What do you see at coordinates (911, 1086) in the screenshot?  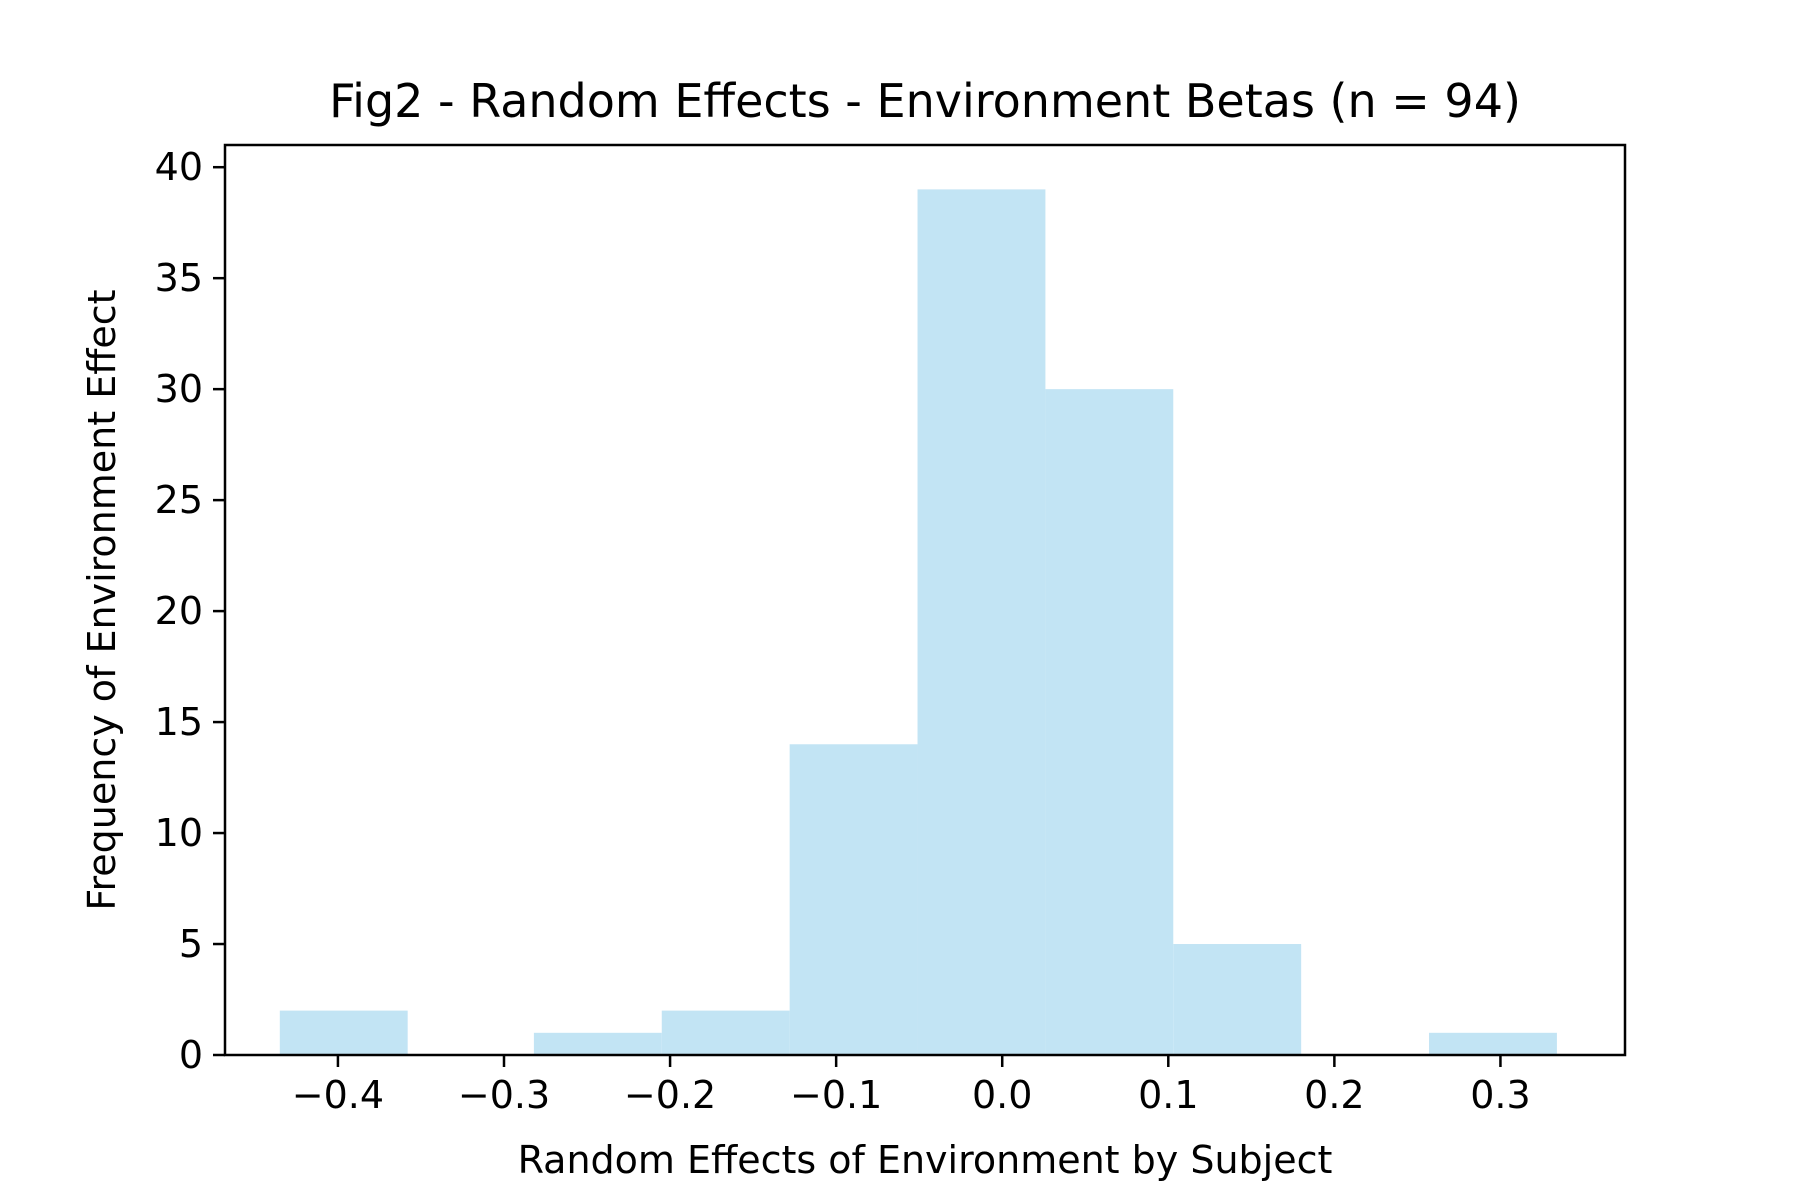 I see `x-axis: −0.4 −0.3 −0.2 −0.1 0.0 0.1 0.2 0.3` at bounding box center [911, 1086].